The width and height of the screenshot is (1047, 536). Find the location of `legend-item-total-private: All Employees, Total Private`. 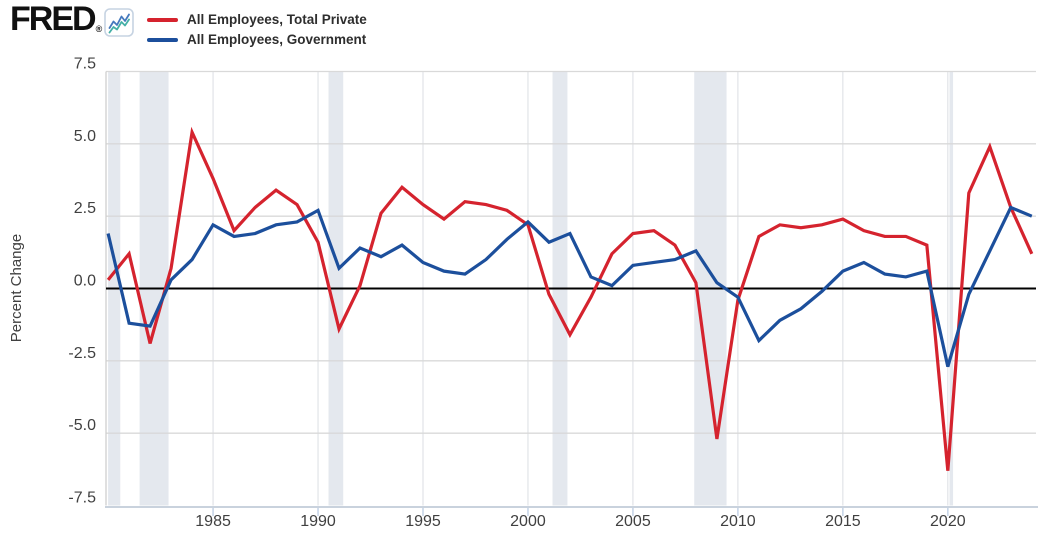

legend-item-total-private: All Employees, Total Private is located at coordinates (257, 20).